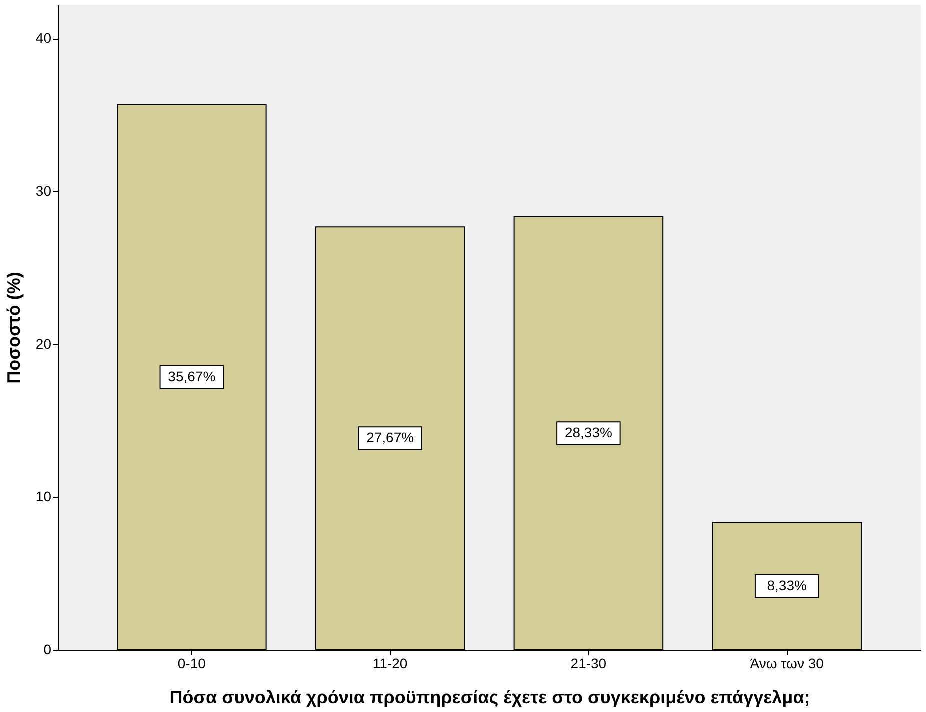 The image size is (926, 712). Describe the element at coordinates (490, 698) in the screenshot. I see `x-axis-title: Πόσα συνολικά χρόνια προϋπηρεσίας έχετε στο συγκεκριμένο επάγγελμα;` at that location.